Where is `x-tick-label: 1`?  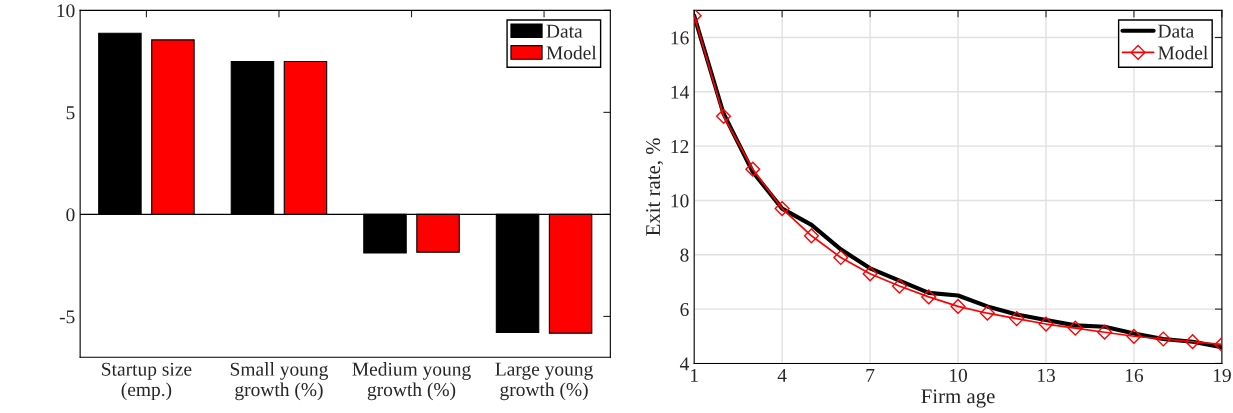 x-tick-label: 1 is located at coordinates (694, 375).